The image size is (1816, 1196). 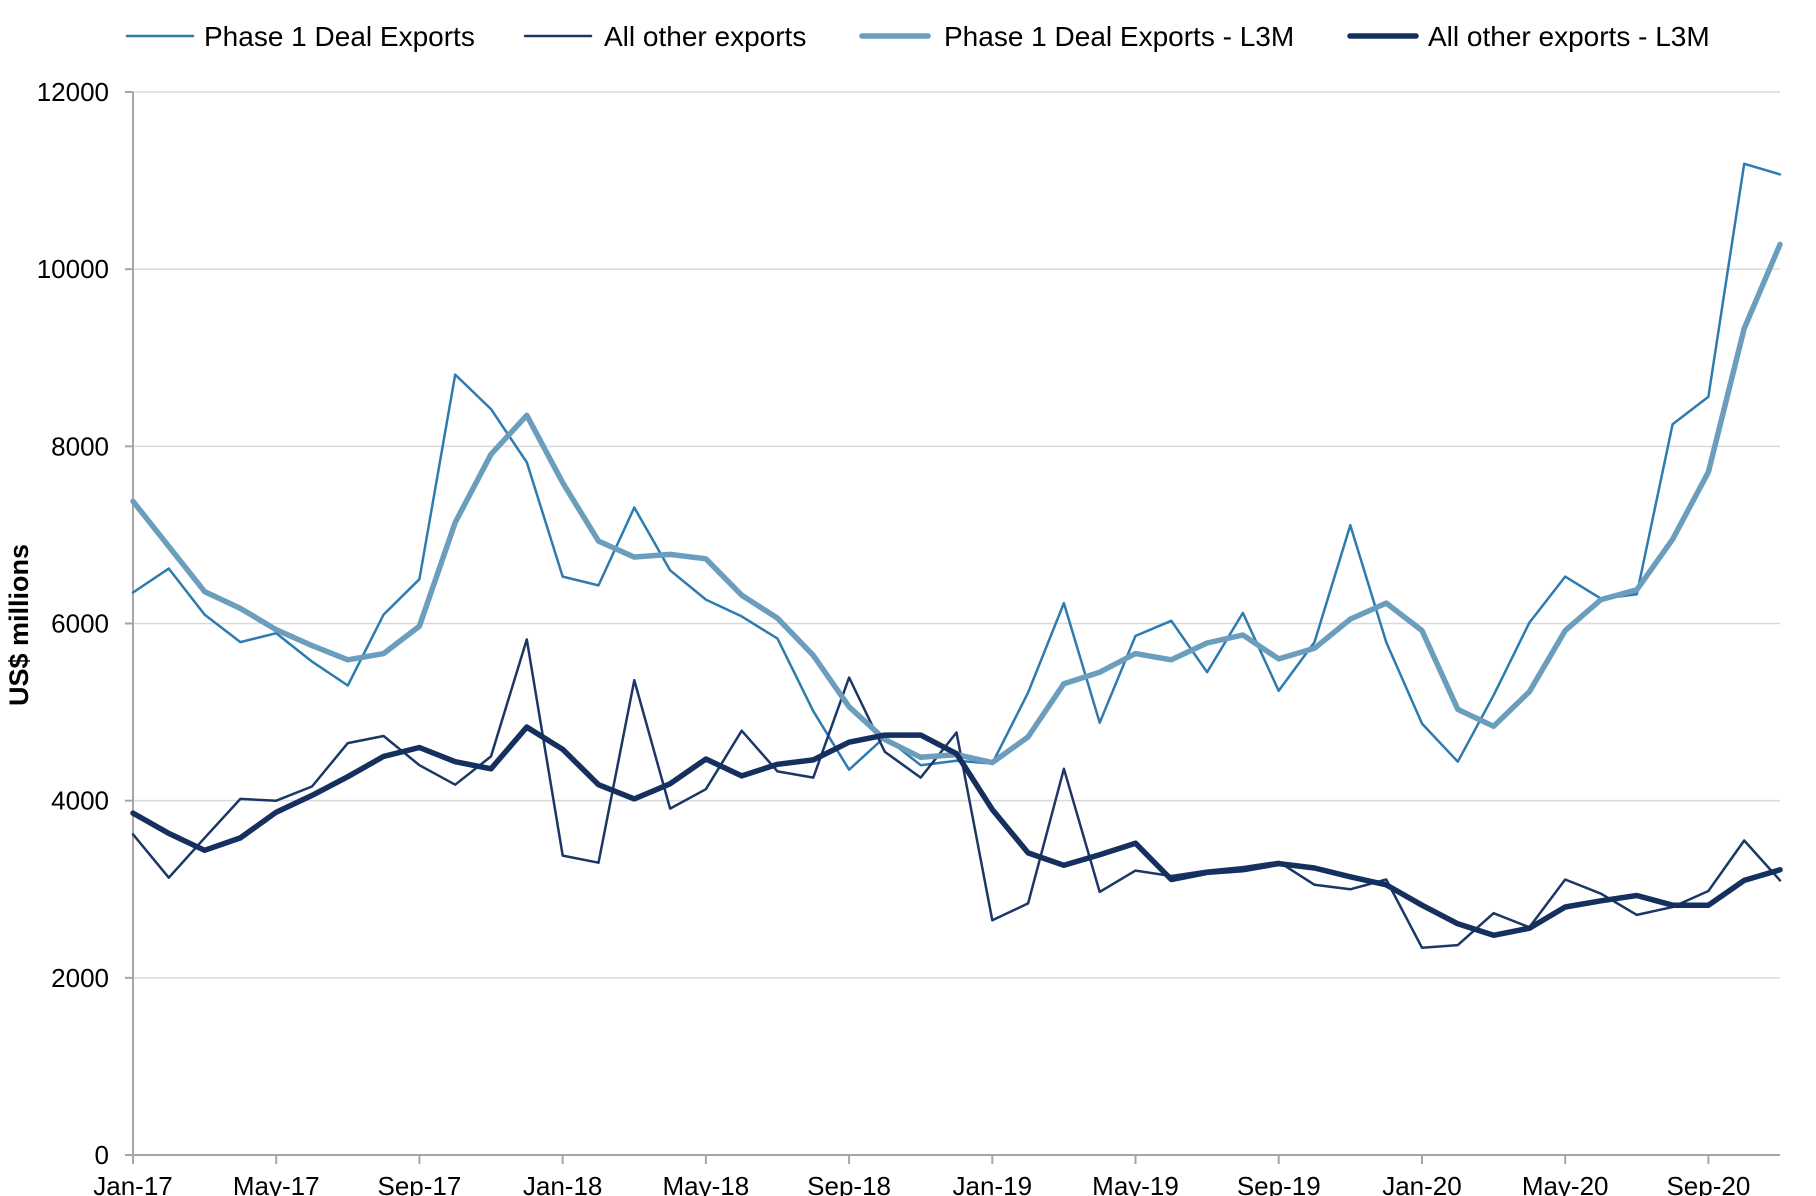 What do you see at coordinates (80, 978) in the screenshot?
I see `y-tick-label: 2000` at bounding box center [80, 978].